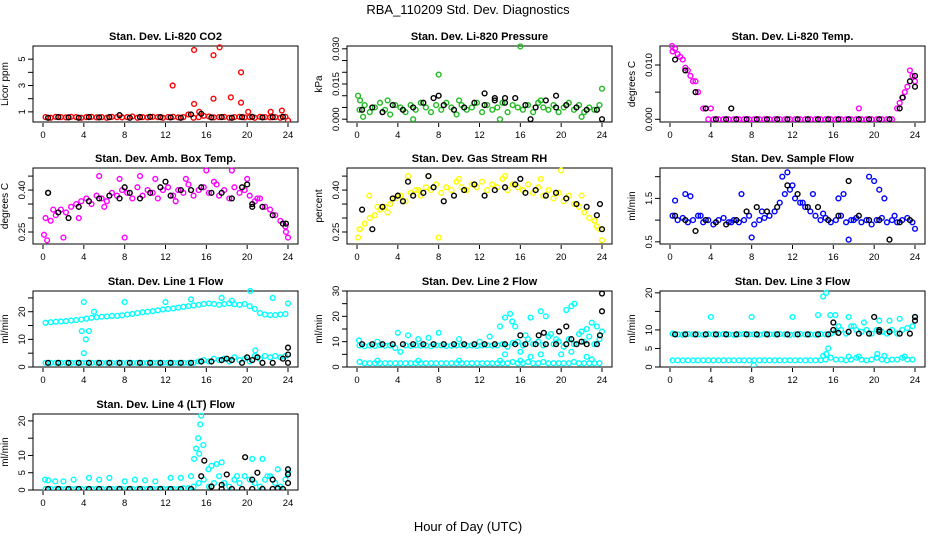 The height and width of the screenshot is (540, 936). I want to click on panel-title: Stan. Dev. Sample Flow, so click(792, 159).